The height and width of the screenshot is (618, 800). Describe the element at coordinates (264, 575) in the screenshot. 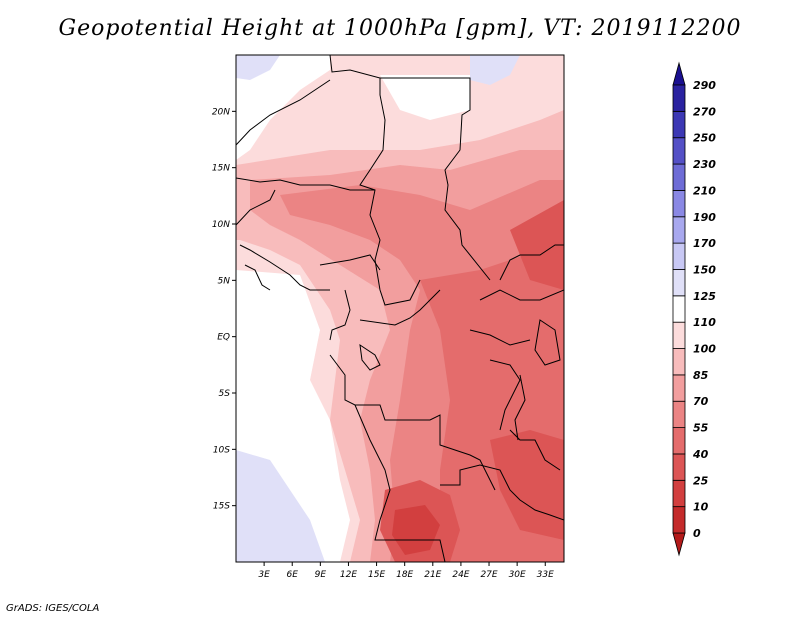

I see `lon-tick-label: 3E` at that location.